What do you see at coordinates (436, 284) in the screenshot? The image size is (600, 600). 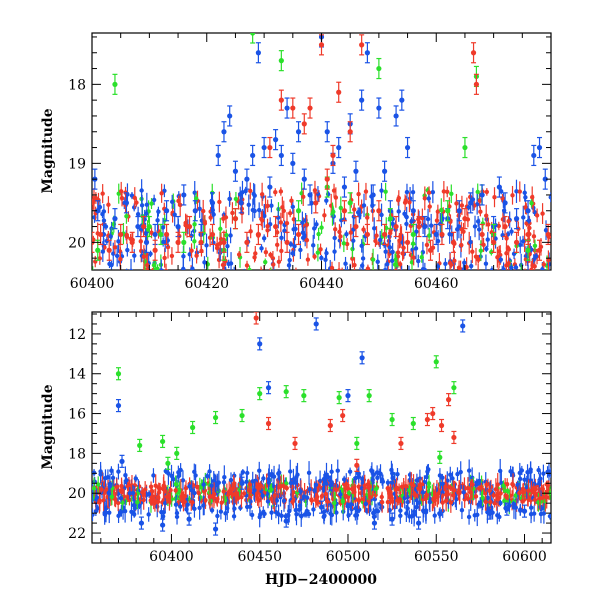 I see `top-x-tick-label: 60460` at bounding box center [436, 284].